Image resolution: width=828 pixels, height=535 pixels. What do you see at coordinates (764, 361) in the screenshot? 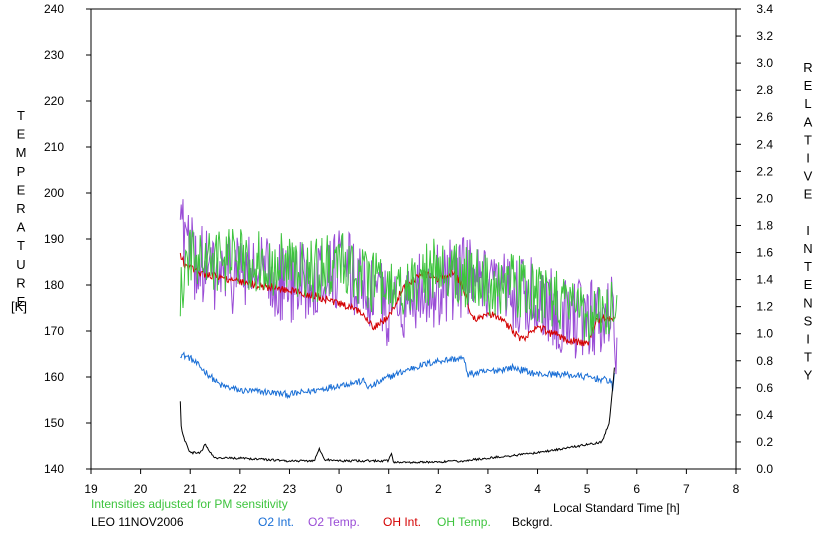
I see `right-tick-label: 0.8` at bounding box center [764, 361].